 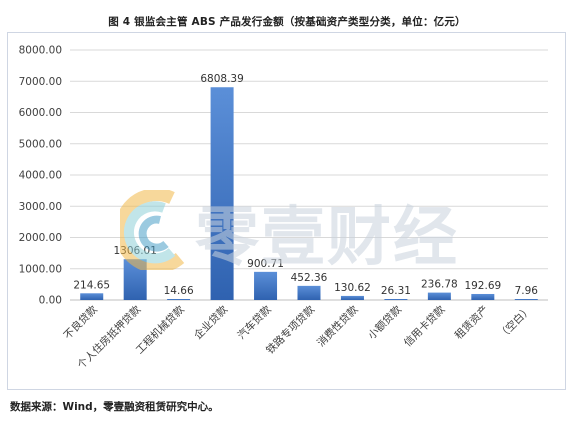 I want to click on x-tick-label: 小额贷款, so click(x=384, y=322).